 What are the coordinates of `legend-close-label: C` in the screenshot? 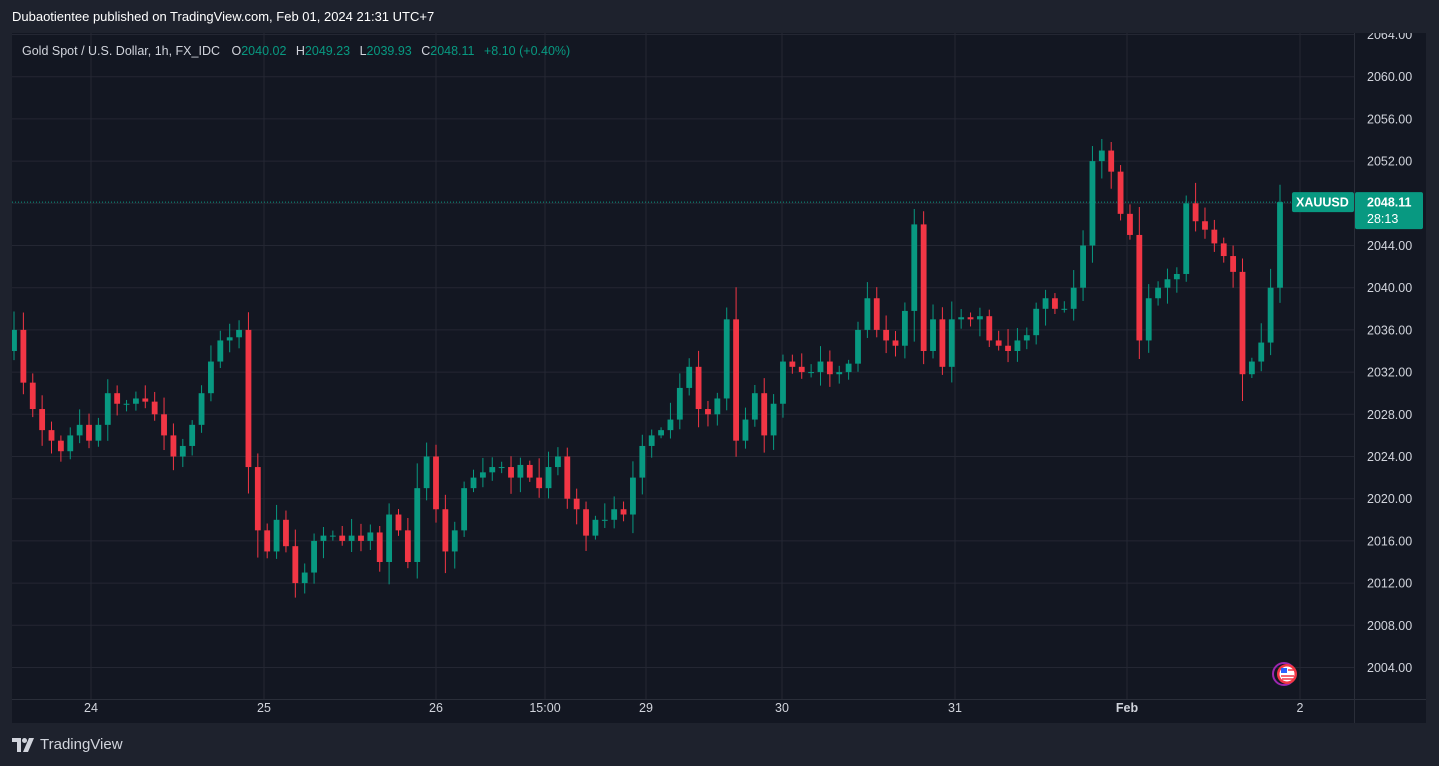 It's located at (426, 51).